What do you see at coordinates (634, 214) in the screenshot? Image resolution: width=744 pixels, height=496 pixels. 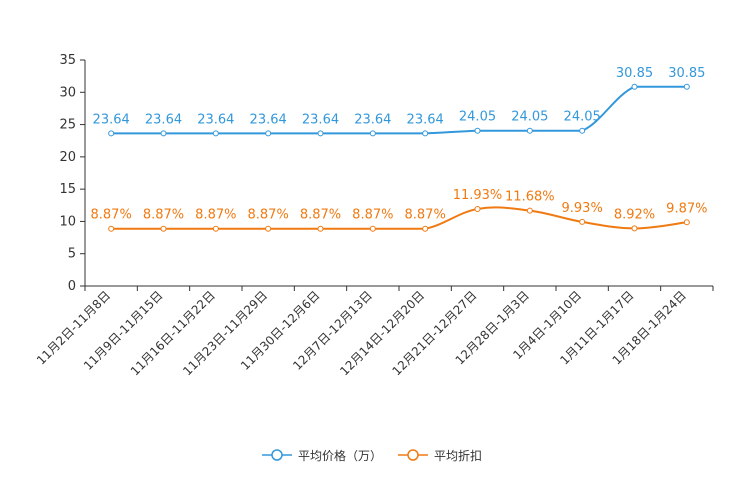 I see `series-discount-data-label: 8.92%` at bounding box center [634, 214].